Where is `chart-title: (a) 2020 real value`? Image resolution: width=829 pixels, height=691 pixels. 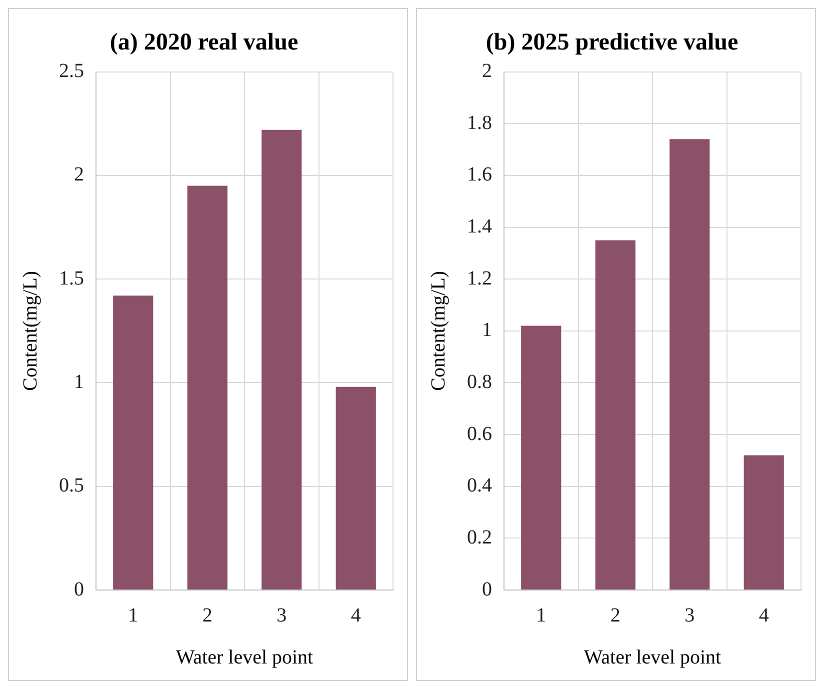
chart-title: (a) 2020 real value is located at coordinates (204, 43).